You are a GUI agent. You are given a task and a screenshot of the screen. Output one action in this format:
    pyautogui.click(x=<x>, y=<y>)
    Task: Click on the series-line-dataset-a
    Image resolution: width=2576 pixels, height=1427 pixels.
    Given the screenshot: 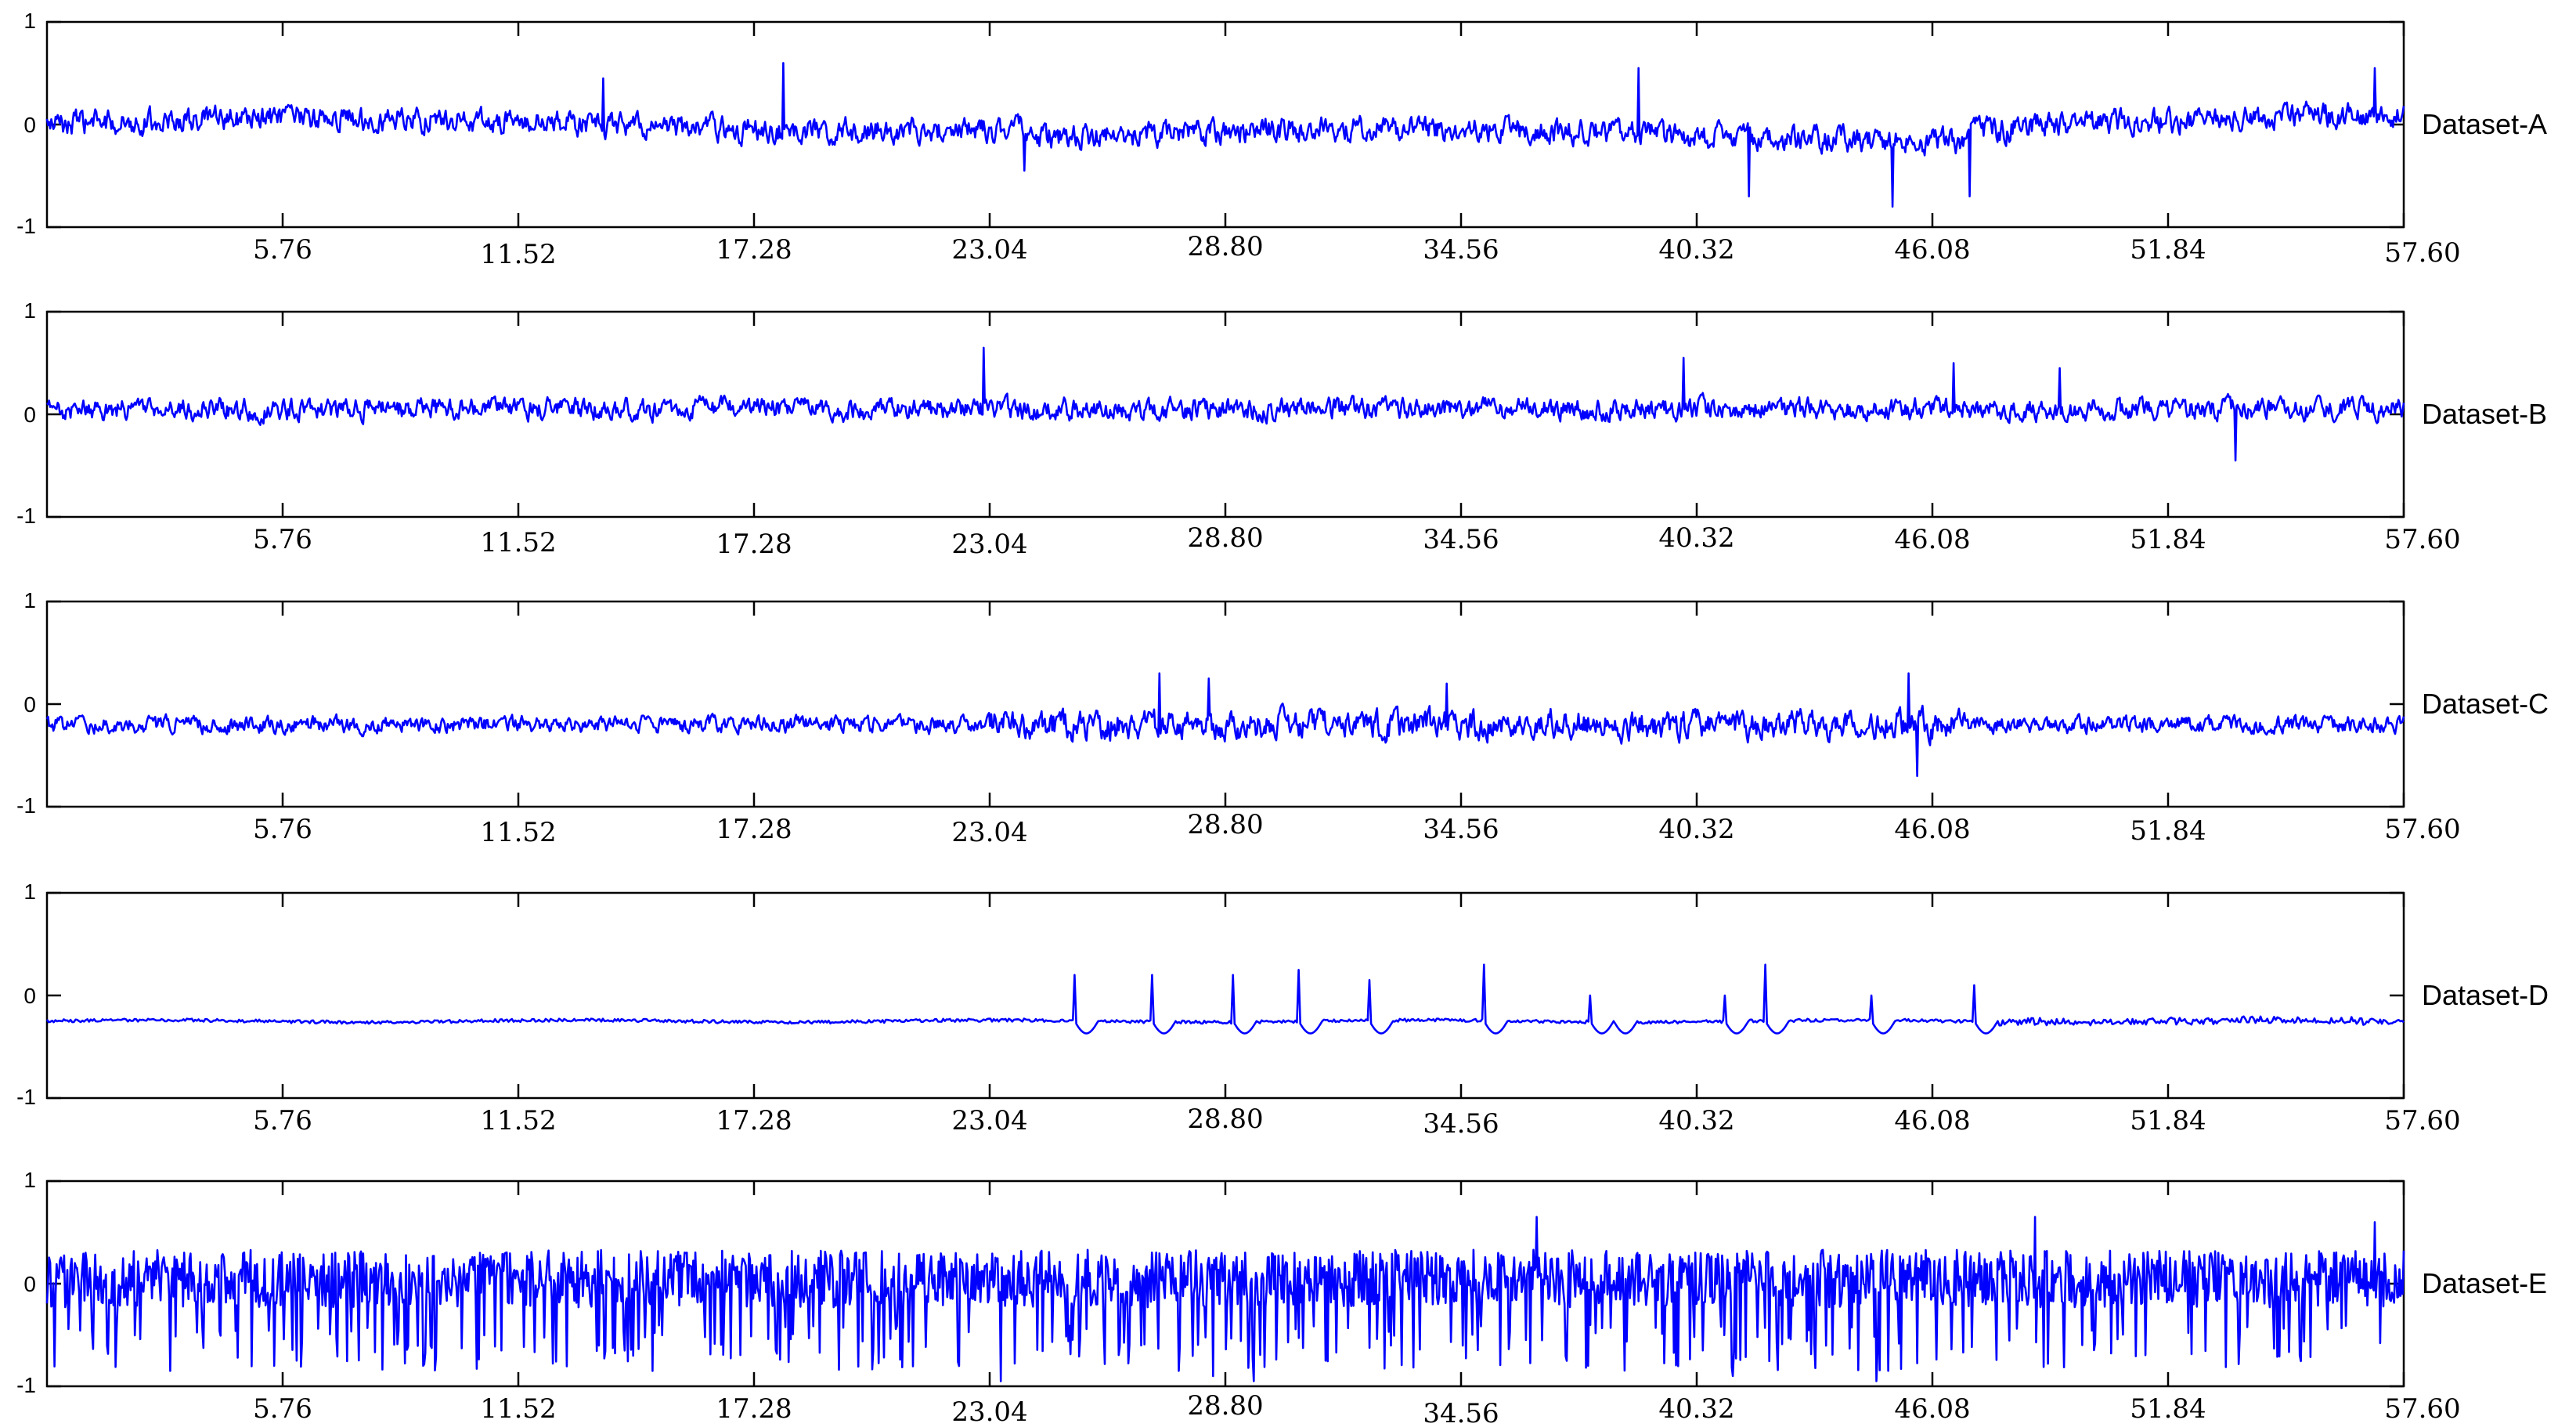 What is the action you would take?
    pyautogui.click(x=1225, y=135)
    